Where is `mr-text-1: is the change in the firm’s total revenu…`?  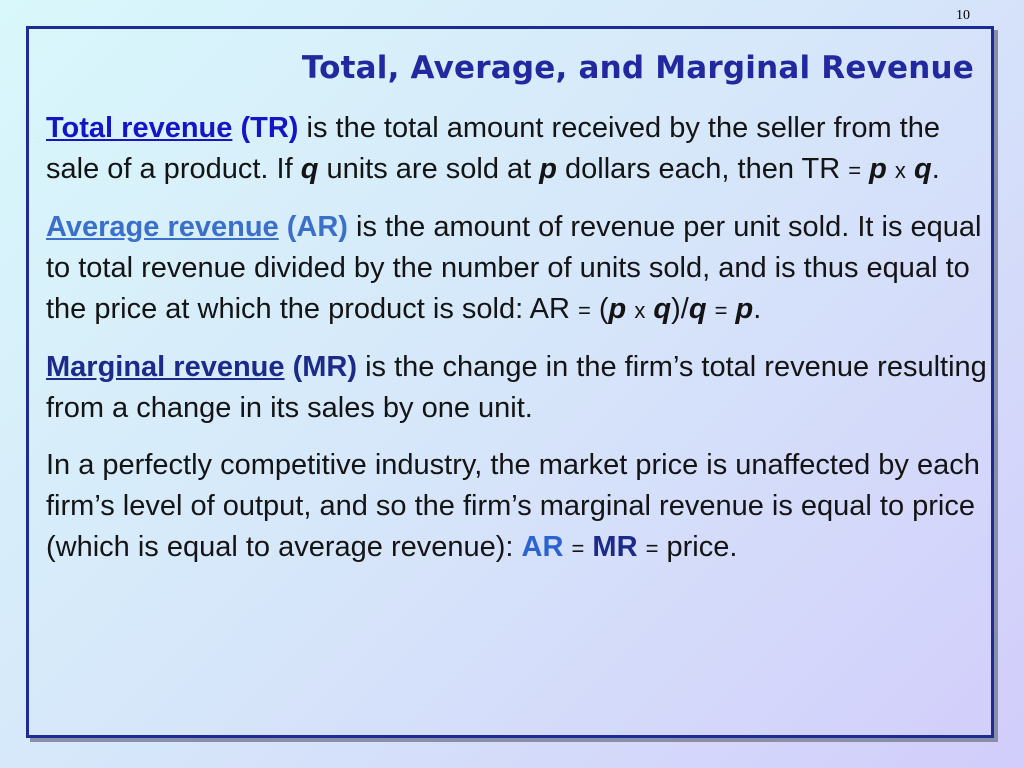
mr-text-1: is the change in the firm’s total revenu… is located at coordinates (516, 387).